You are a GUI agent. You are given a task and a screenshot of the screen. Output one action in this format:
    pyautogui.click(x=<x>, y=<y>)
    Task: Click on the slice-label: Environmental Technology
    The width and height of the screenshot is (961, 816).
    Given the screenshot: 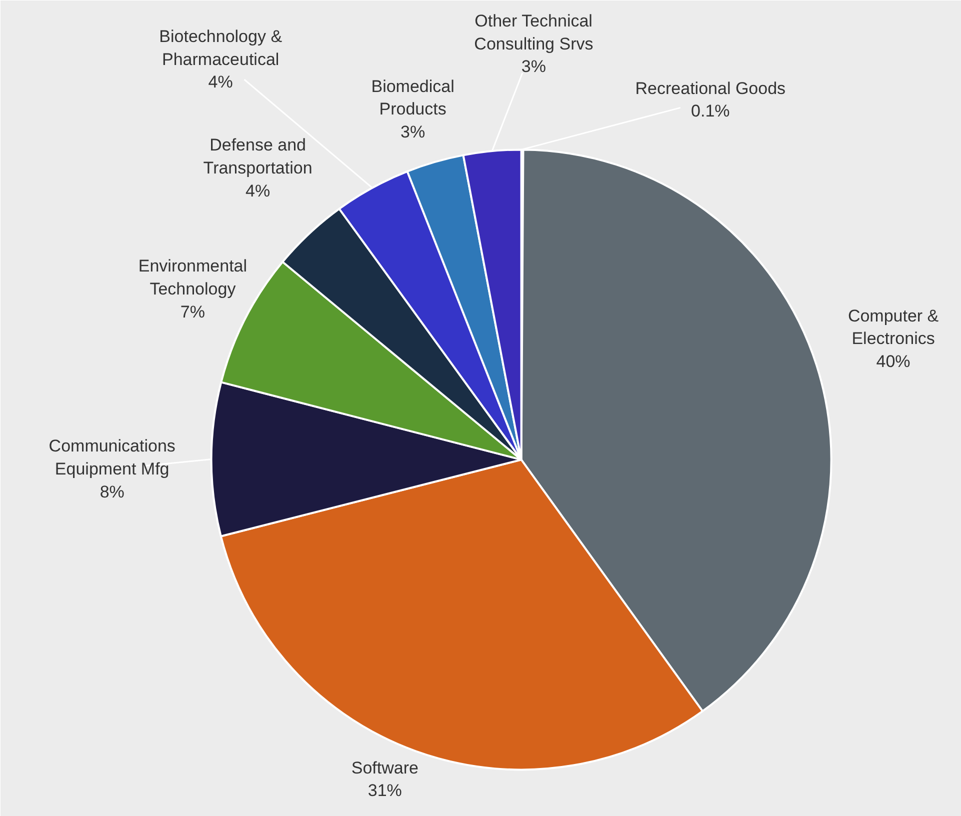 What is the action you would take?
    pyautogui.click(x=193, y=277)
    